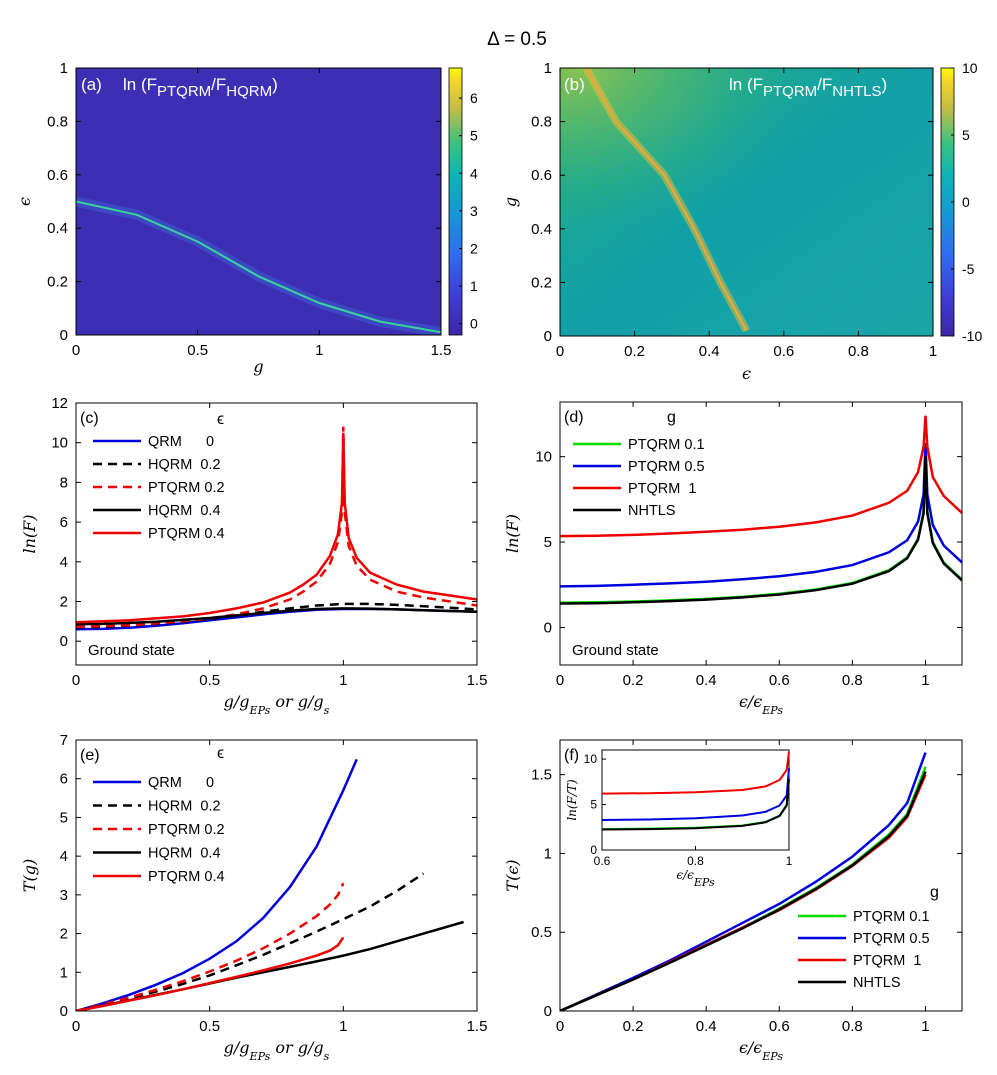 This screenshot has height=1075, width=997. I want to click on plot-border, so click(276, 534).